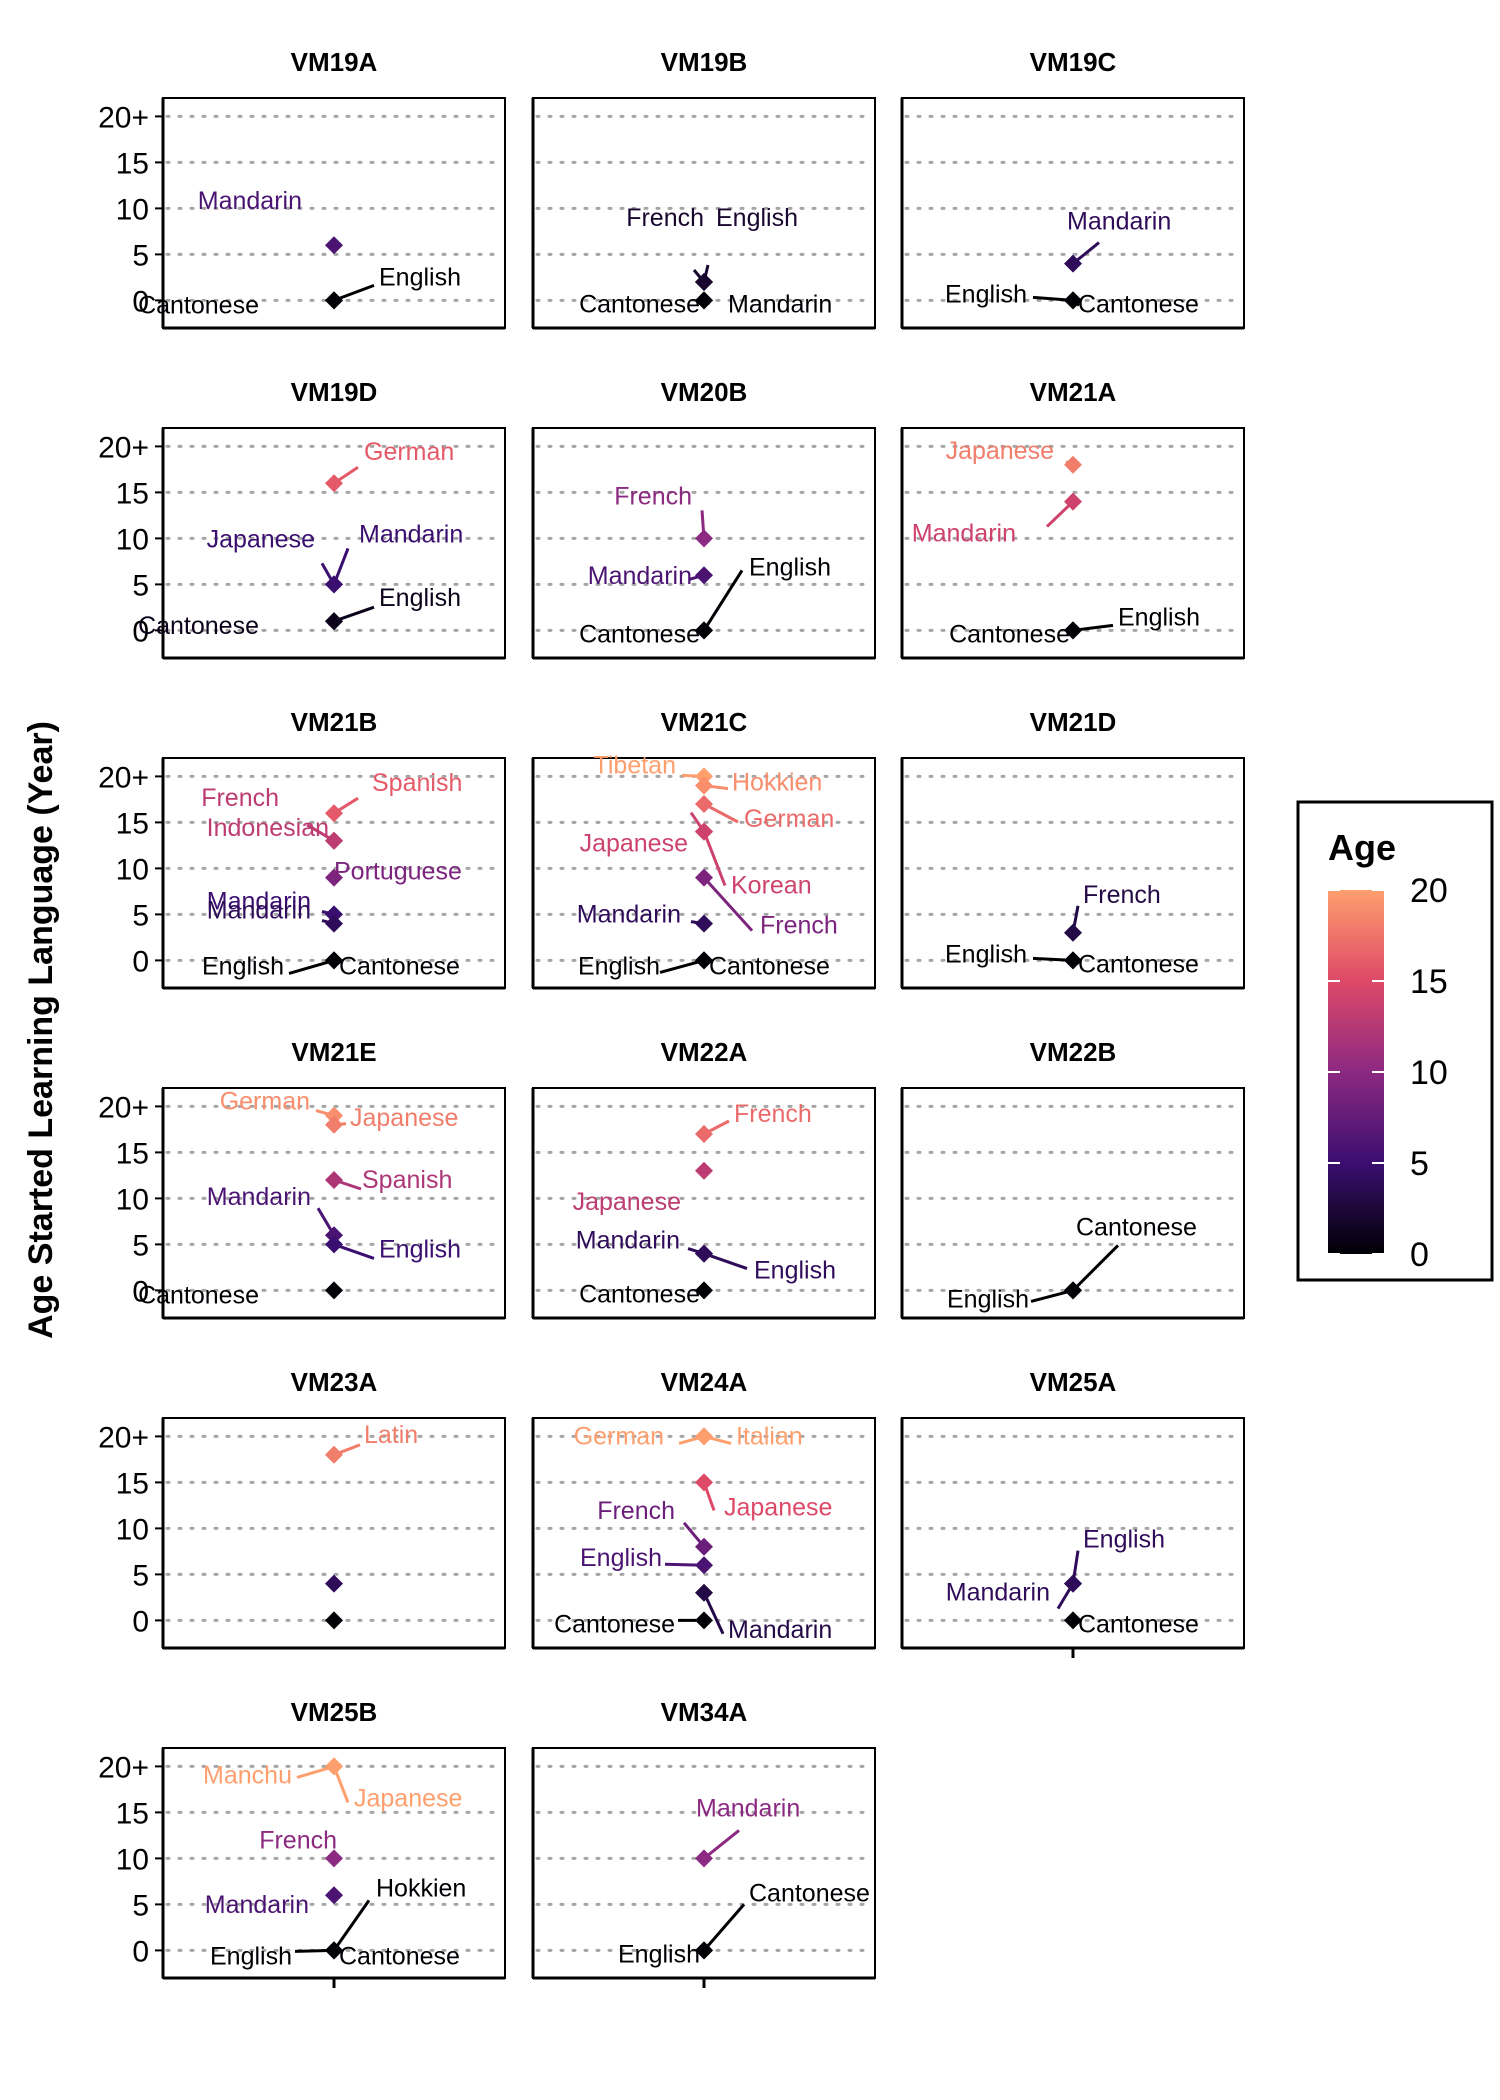 This screenshot has height=2100, width=1500. What do you see at coordinates (1072, 518) in the screenshot?
I see `facet-panel-vm21a: VM21A Japanese Mandarin Cantonese English` at bounding box center [1072, 518].